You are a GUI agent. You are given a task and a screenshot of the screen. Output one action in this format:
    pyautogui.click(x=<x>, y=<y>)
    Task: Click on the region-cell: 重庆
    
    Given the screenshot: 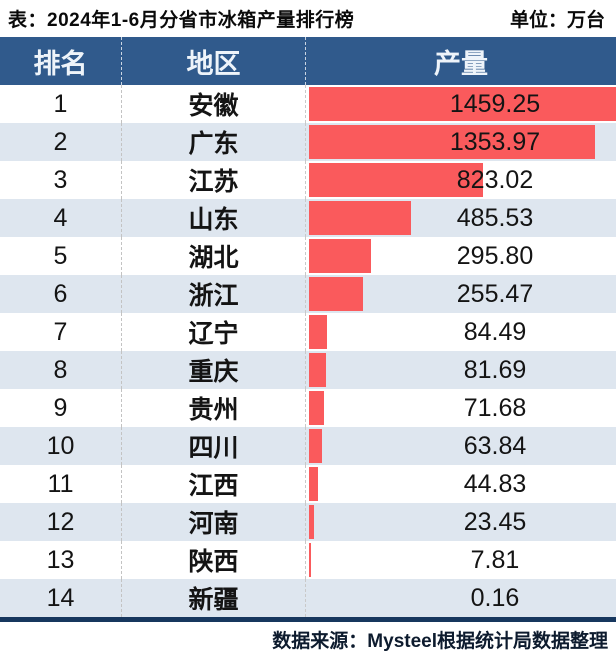 What is the action you would take?
    pyautogui.click(x=213, y=370)
    